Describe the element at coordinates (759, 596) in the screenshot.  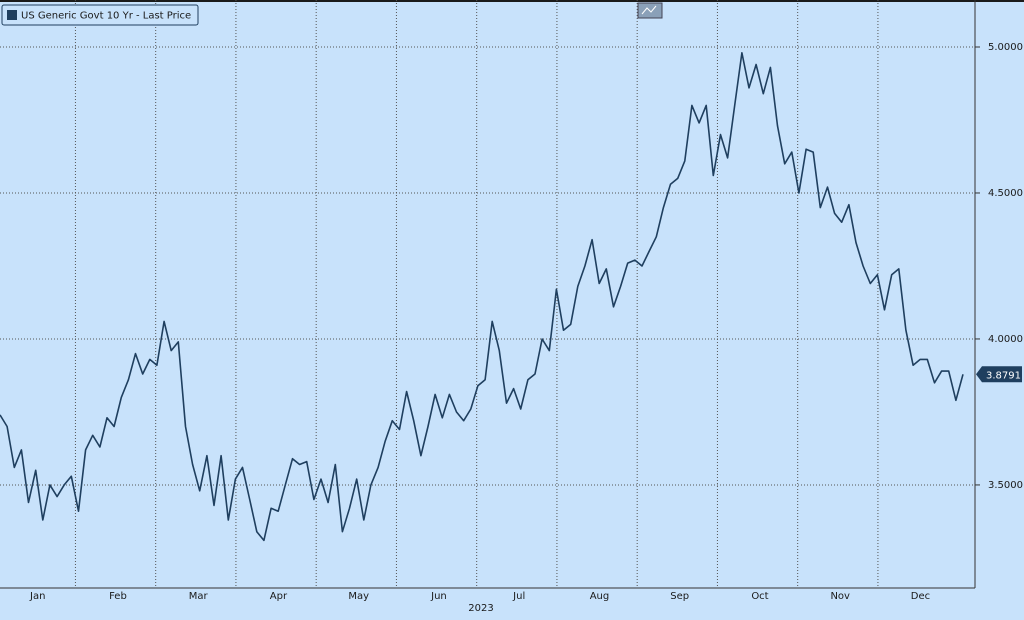
I see `x-tick-label: Oct` at that location.